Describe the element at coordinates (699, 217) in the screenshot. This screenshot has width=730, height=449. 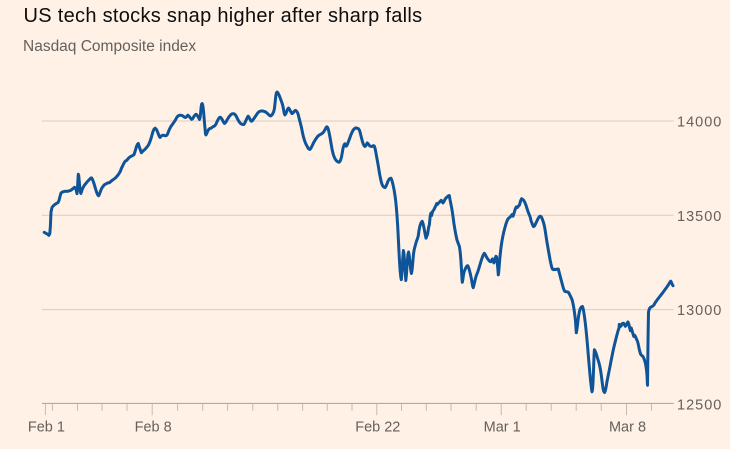
I see `svg-text: 13500` at that location.